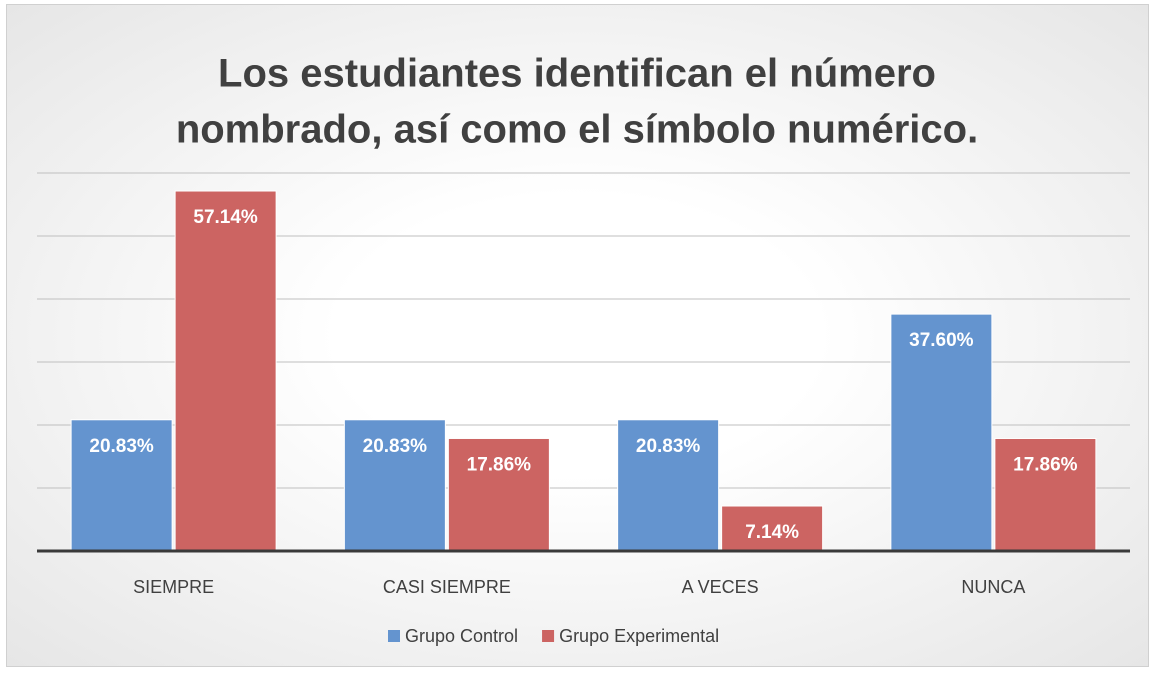 This screenshot has height=673, width=1153. Describe the element at coordinates (173, 587) in the screenshot. I see `x-tick-label: SIEMPRE` at that location.